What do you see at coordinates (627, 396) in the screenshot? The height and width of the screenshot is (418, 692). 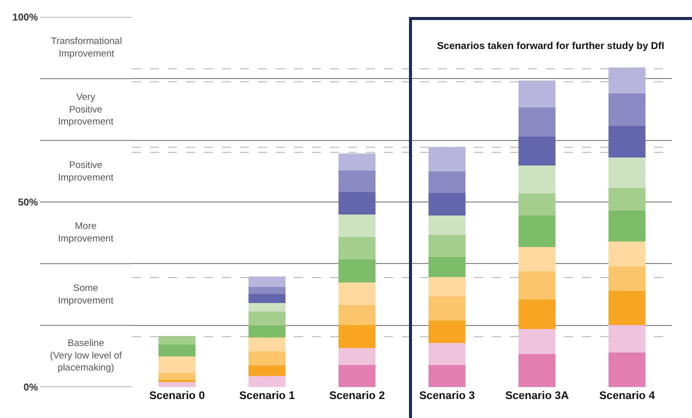 I see `x-tick-label: Scenario 4` at bounding box center [627, 396].